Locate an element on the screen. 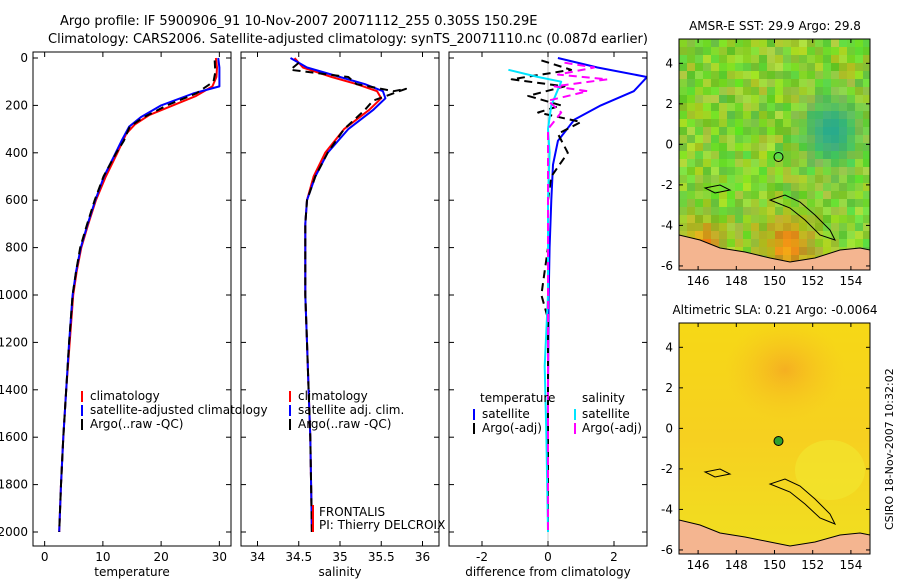 The image size is (900, 580). map-y-tick-label: 4 is located at coordinates (669, 347).